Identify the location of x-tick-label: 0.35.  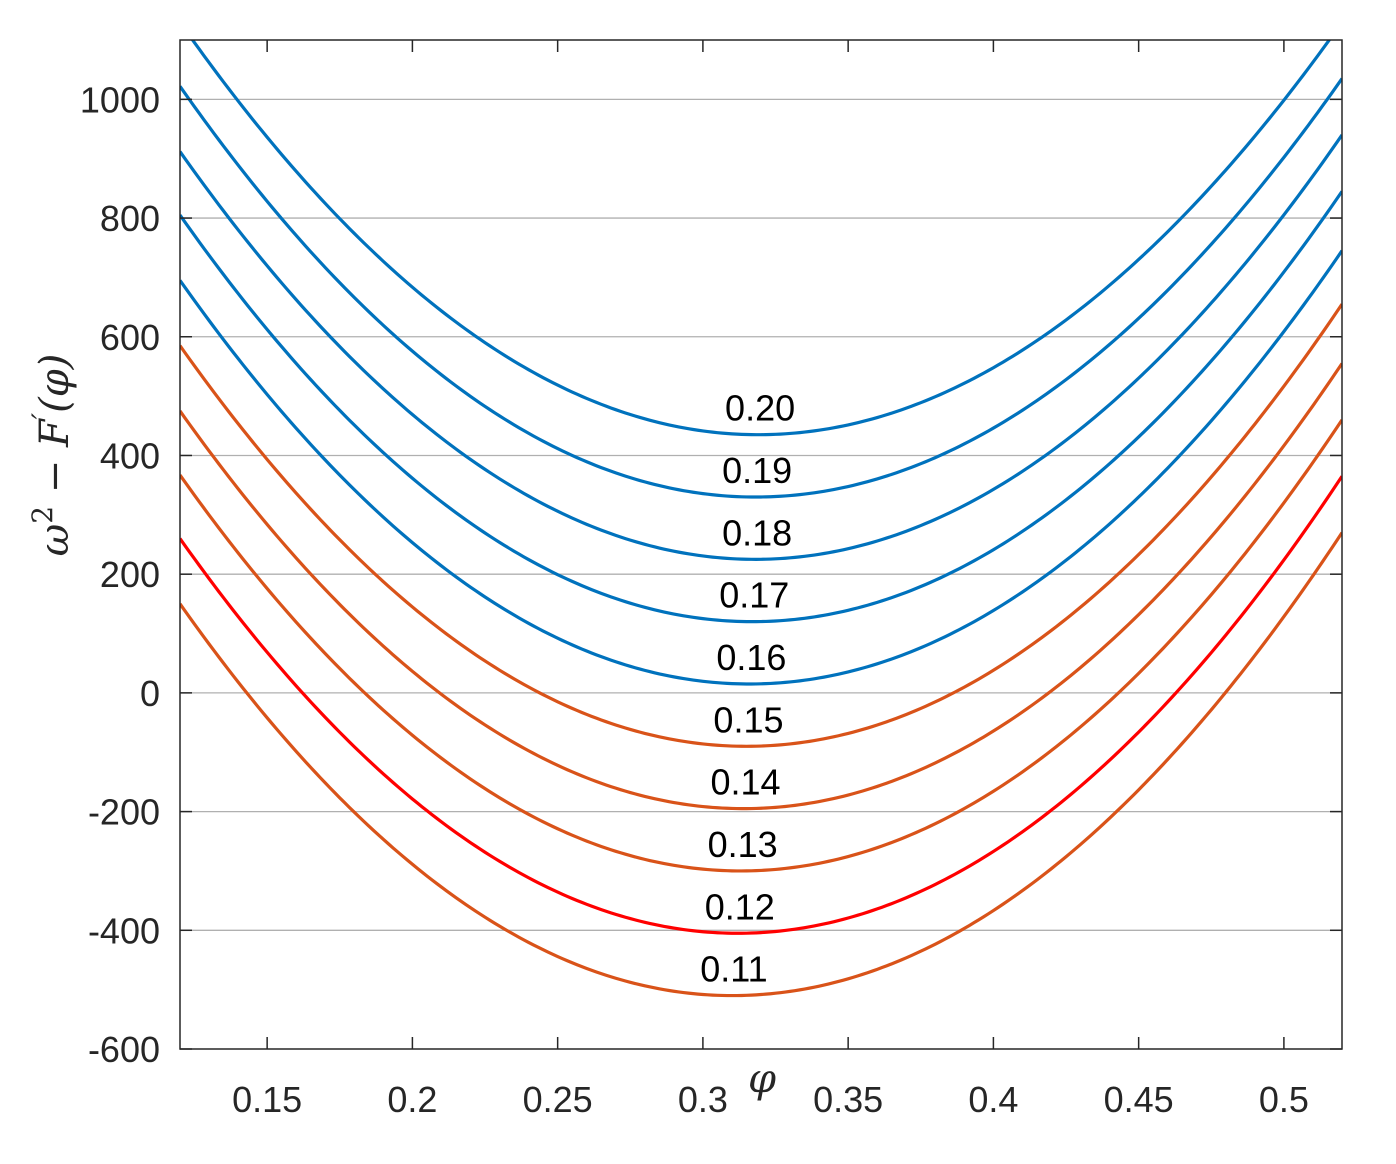
(848, 1099).